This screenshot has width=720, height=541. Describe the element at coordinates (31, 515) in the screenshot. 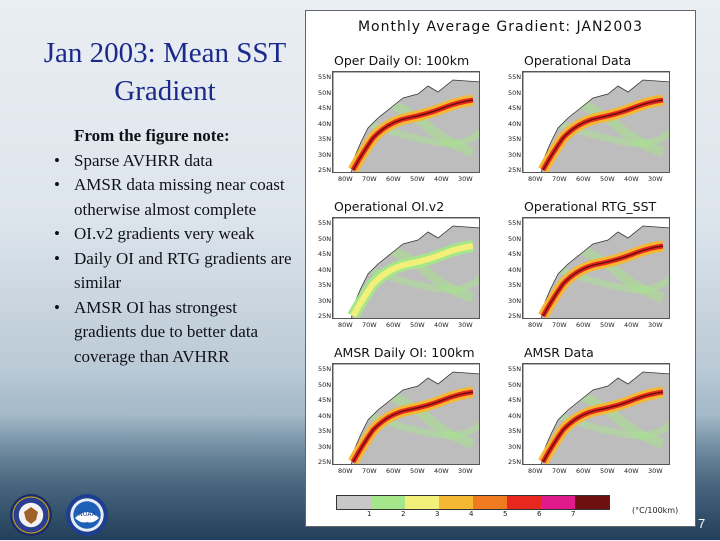

I see `commerce-seal-logo` at that location.